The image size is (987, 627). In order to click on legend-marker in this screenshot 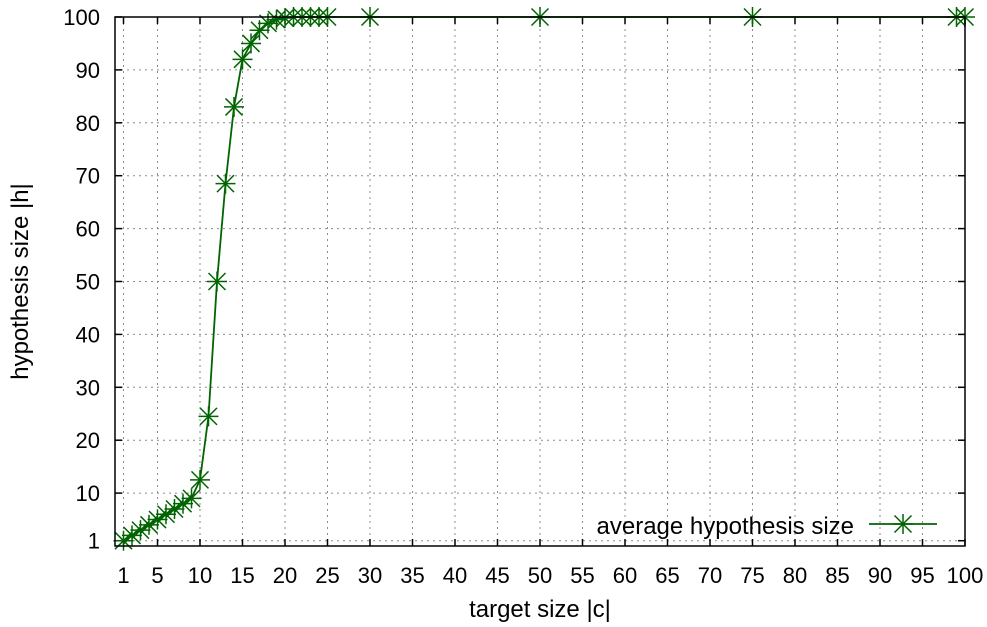, I will do `click(903, 524)`.